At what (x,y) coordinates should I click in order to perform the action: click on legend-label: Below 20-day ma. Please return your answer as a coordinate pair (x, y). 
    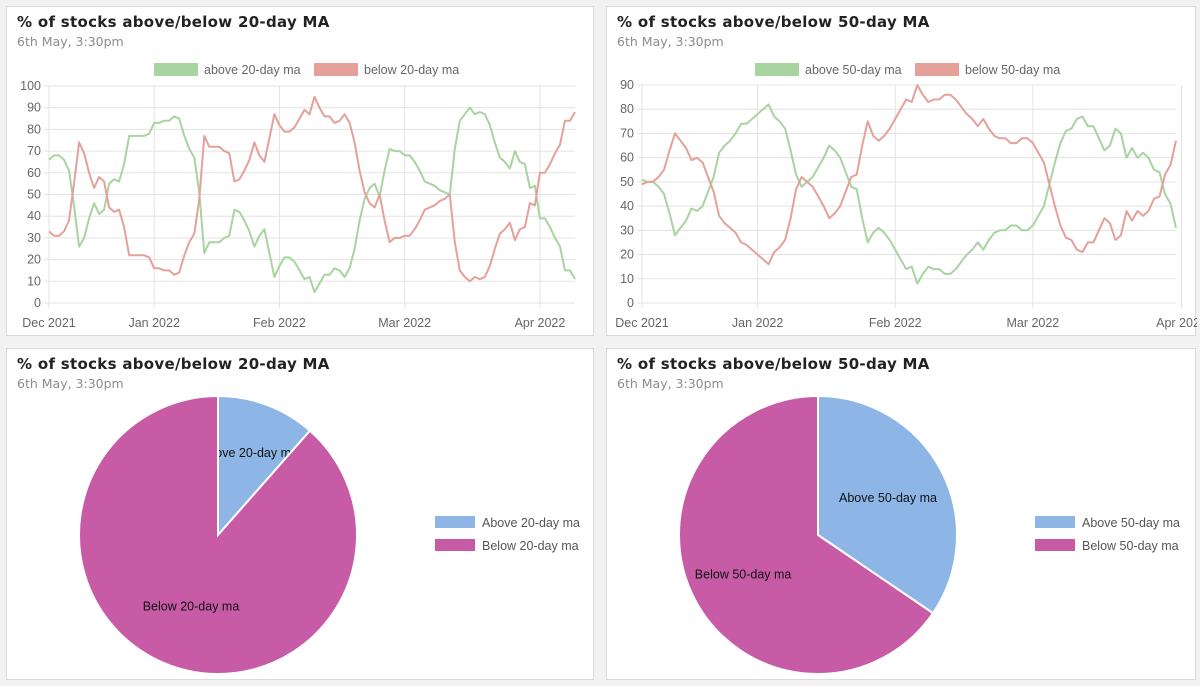
    Looking at the image, I should click on (530, 546).